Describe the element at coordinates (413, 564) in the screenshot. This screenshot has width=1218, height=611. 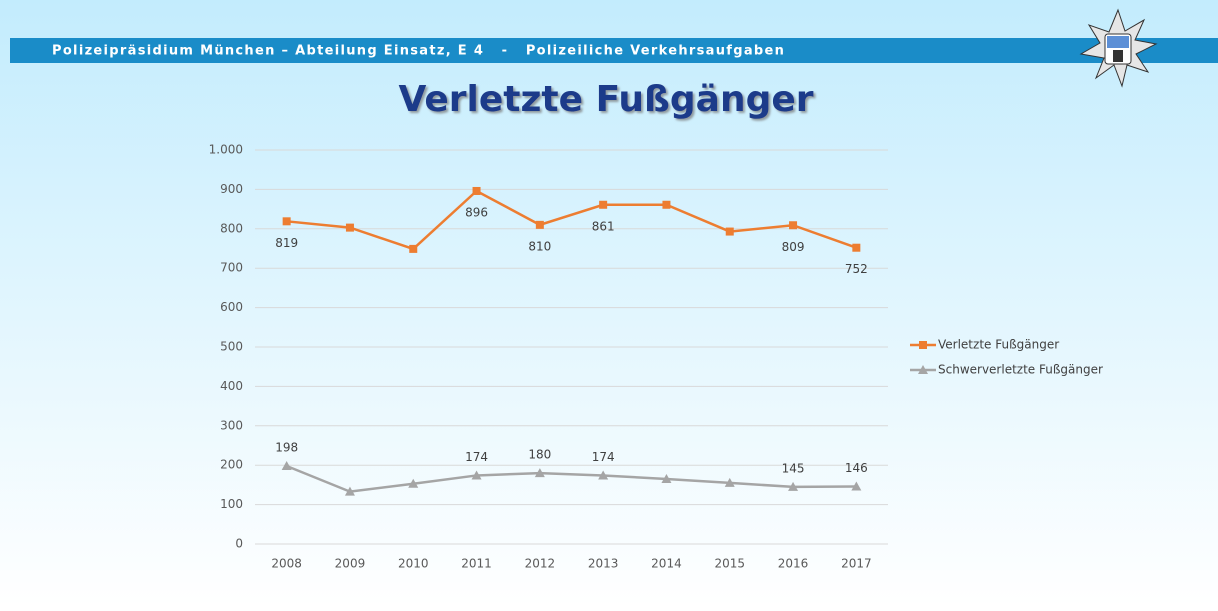
I see `x-tick-label: 2010` at that location.